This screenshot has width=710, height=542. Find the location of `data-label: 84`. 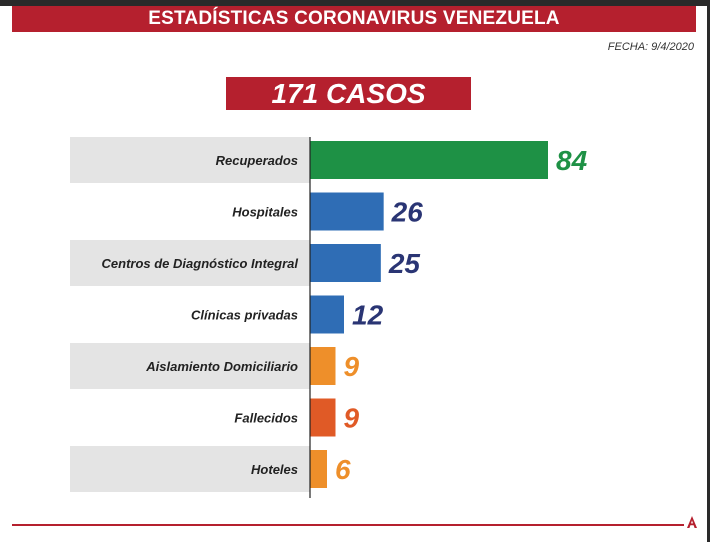

data-label: 84 is located at coordinates (572, 160).